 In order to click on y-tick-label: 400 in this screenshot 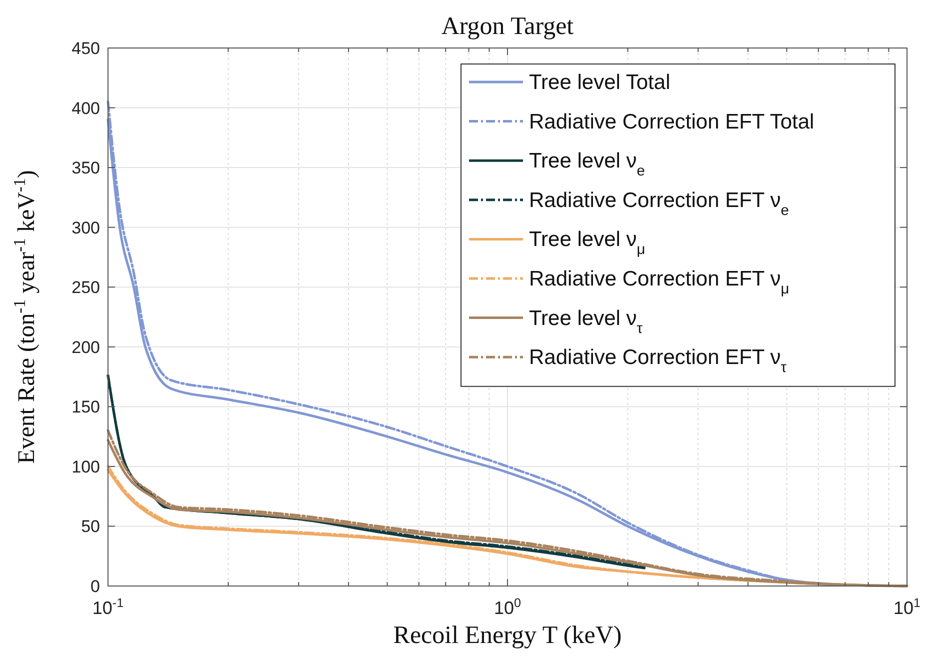, I will do `click(86, 108)`.